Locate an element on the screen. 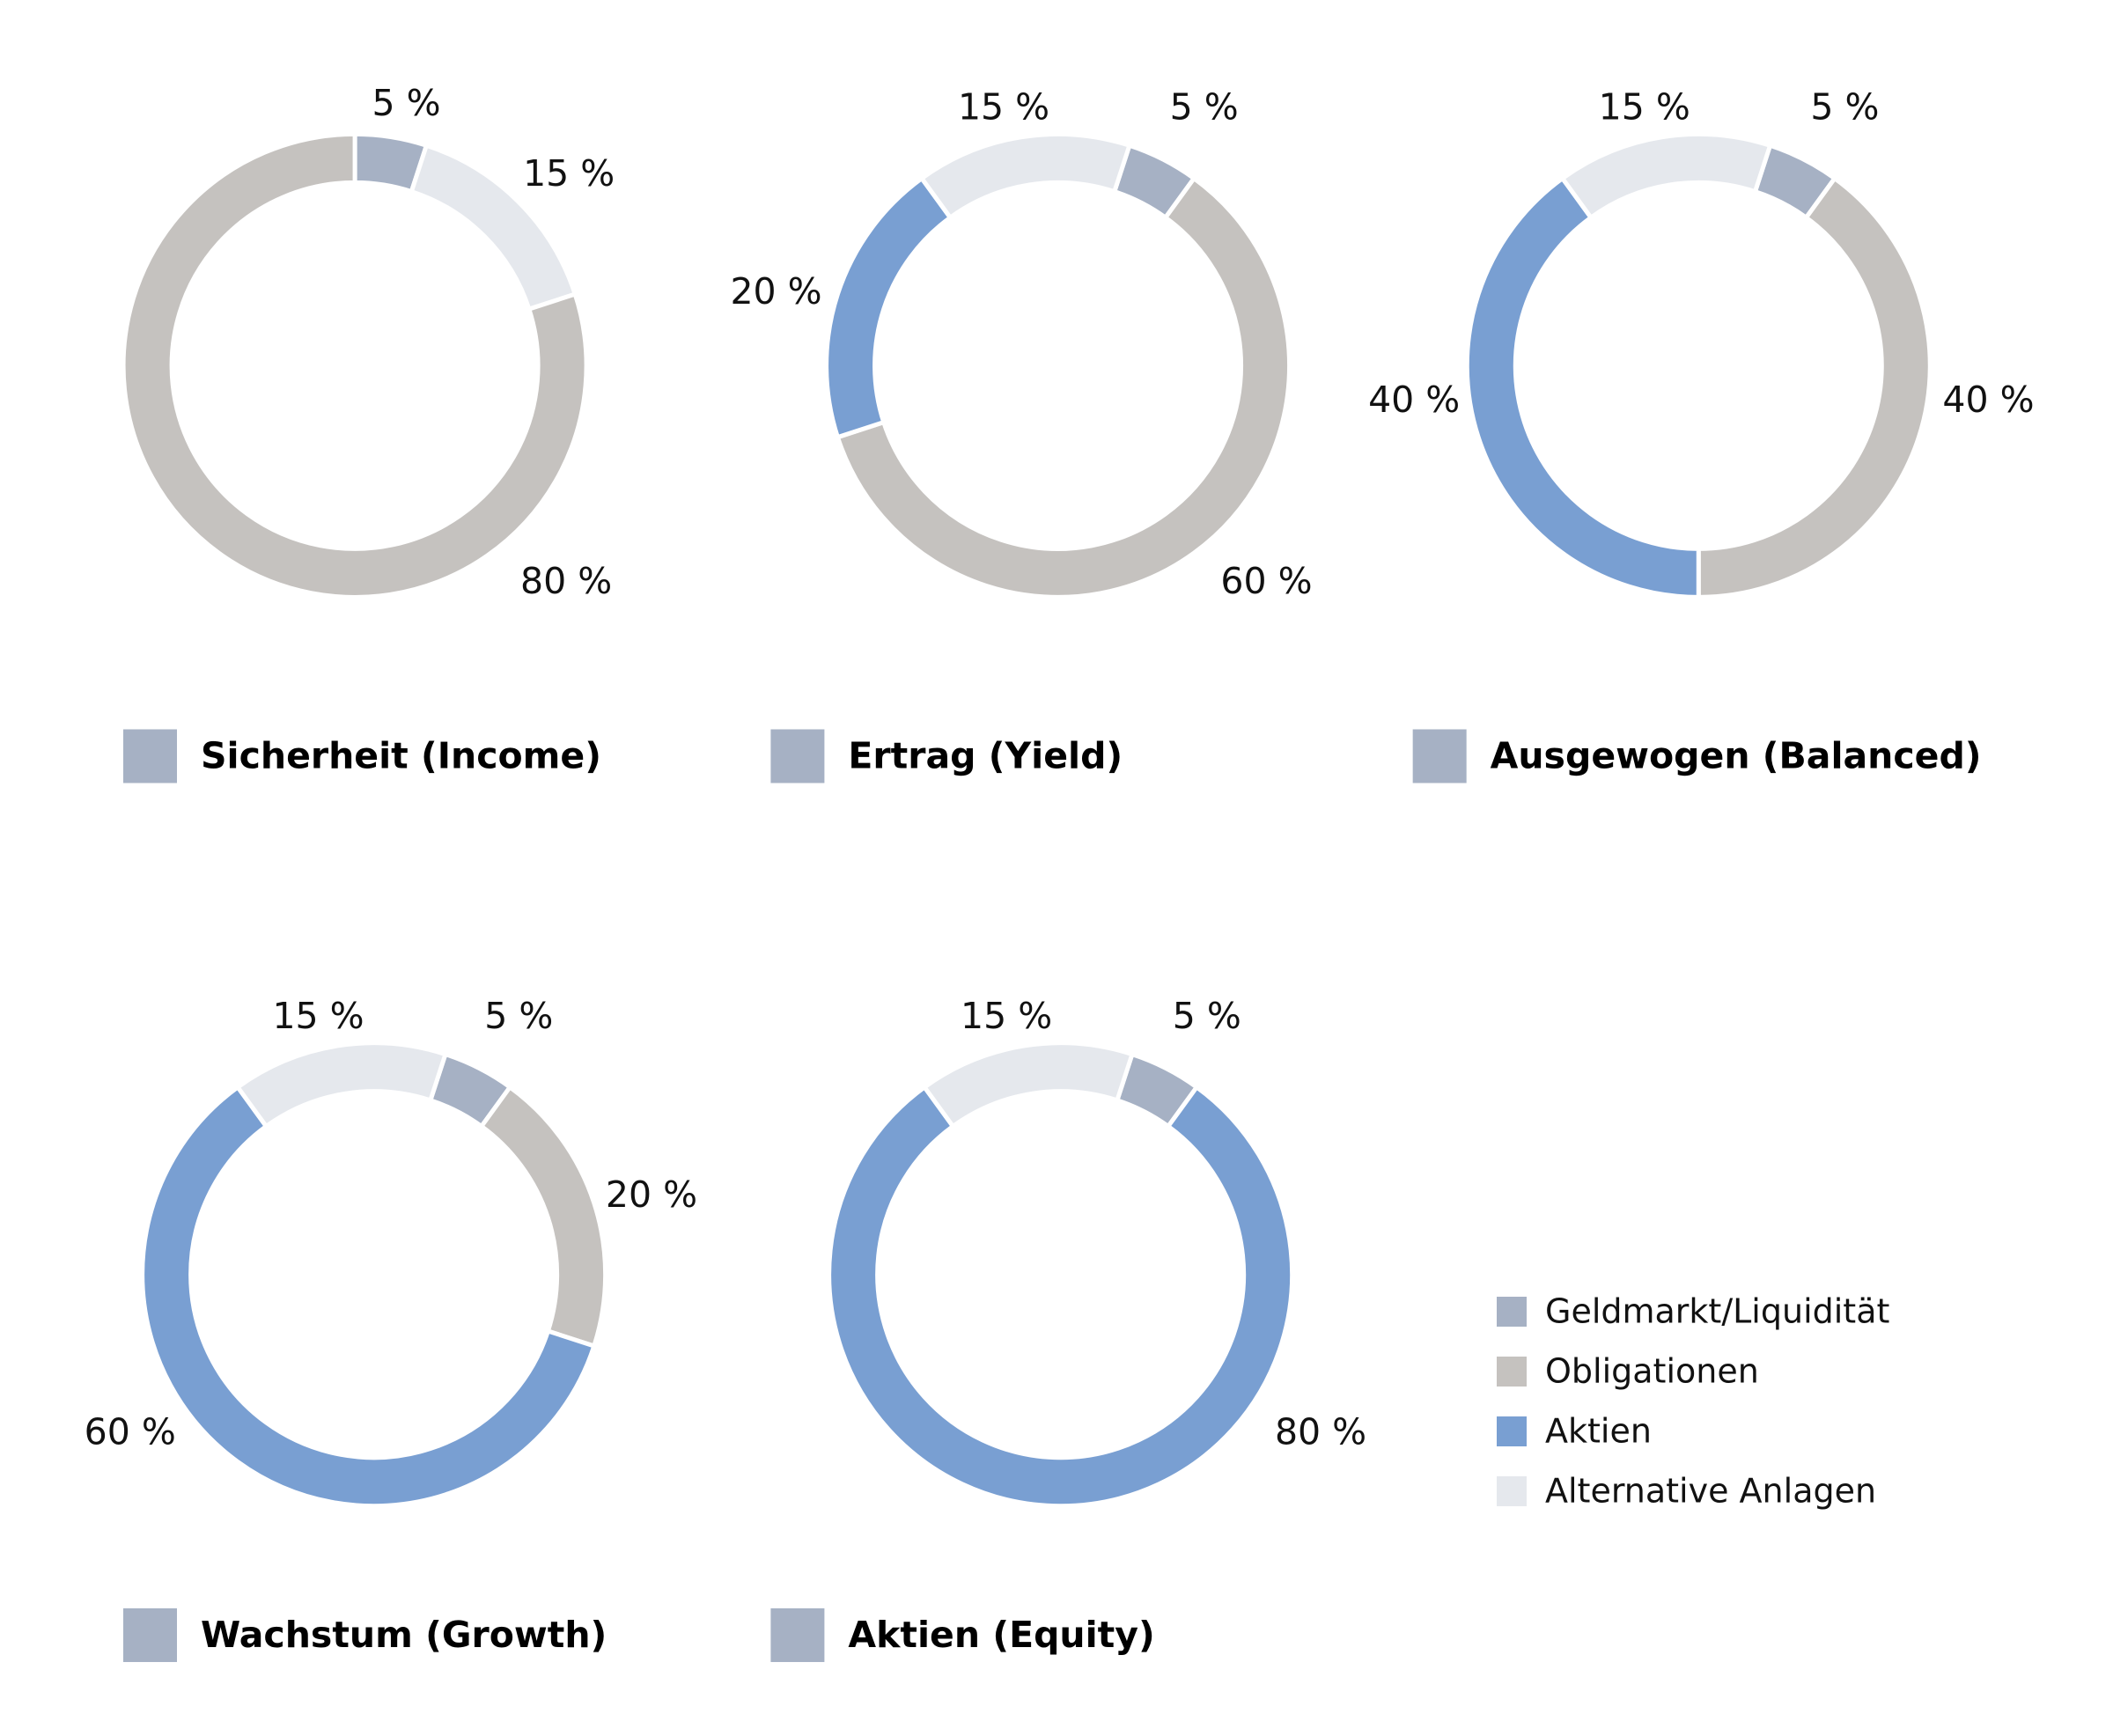 The width and height of the screenshot is (2113, 1736). donut-chart: 5 % 15 % 80 % Sicherheit (Income) is located at coordinates (368, 432).